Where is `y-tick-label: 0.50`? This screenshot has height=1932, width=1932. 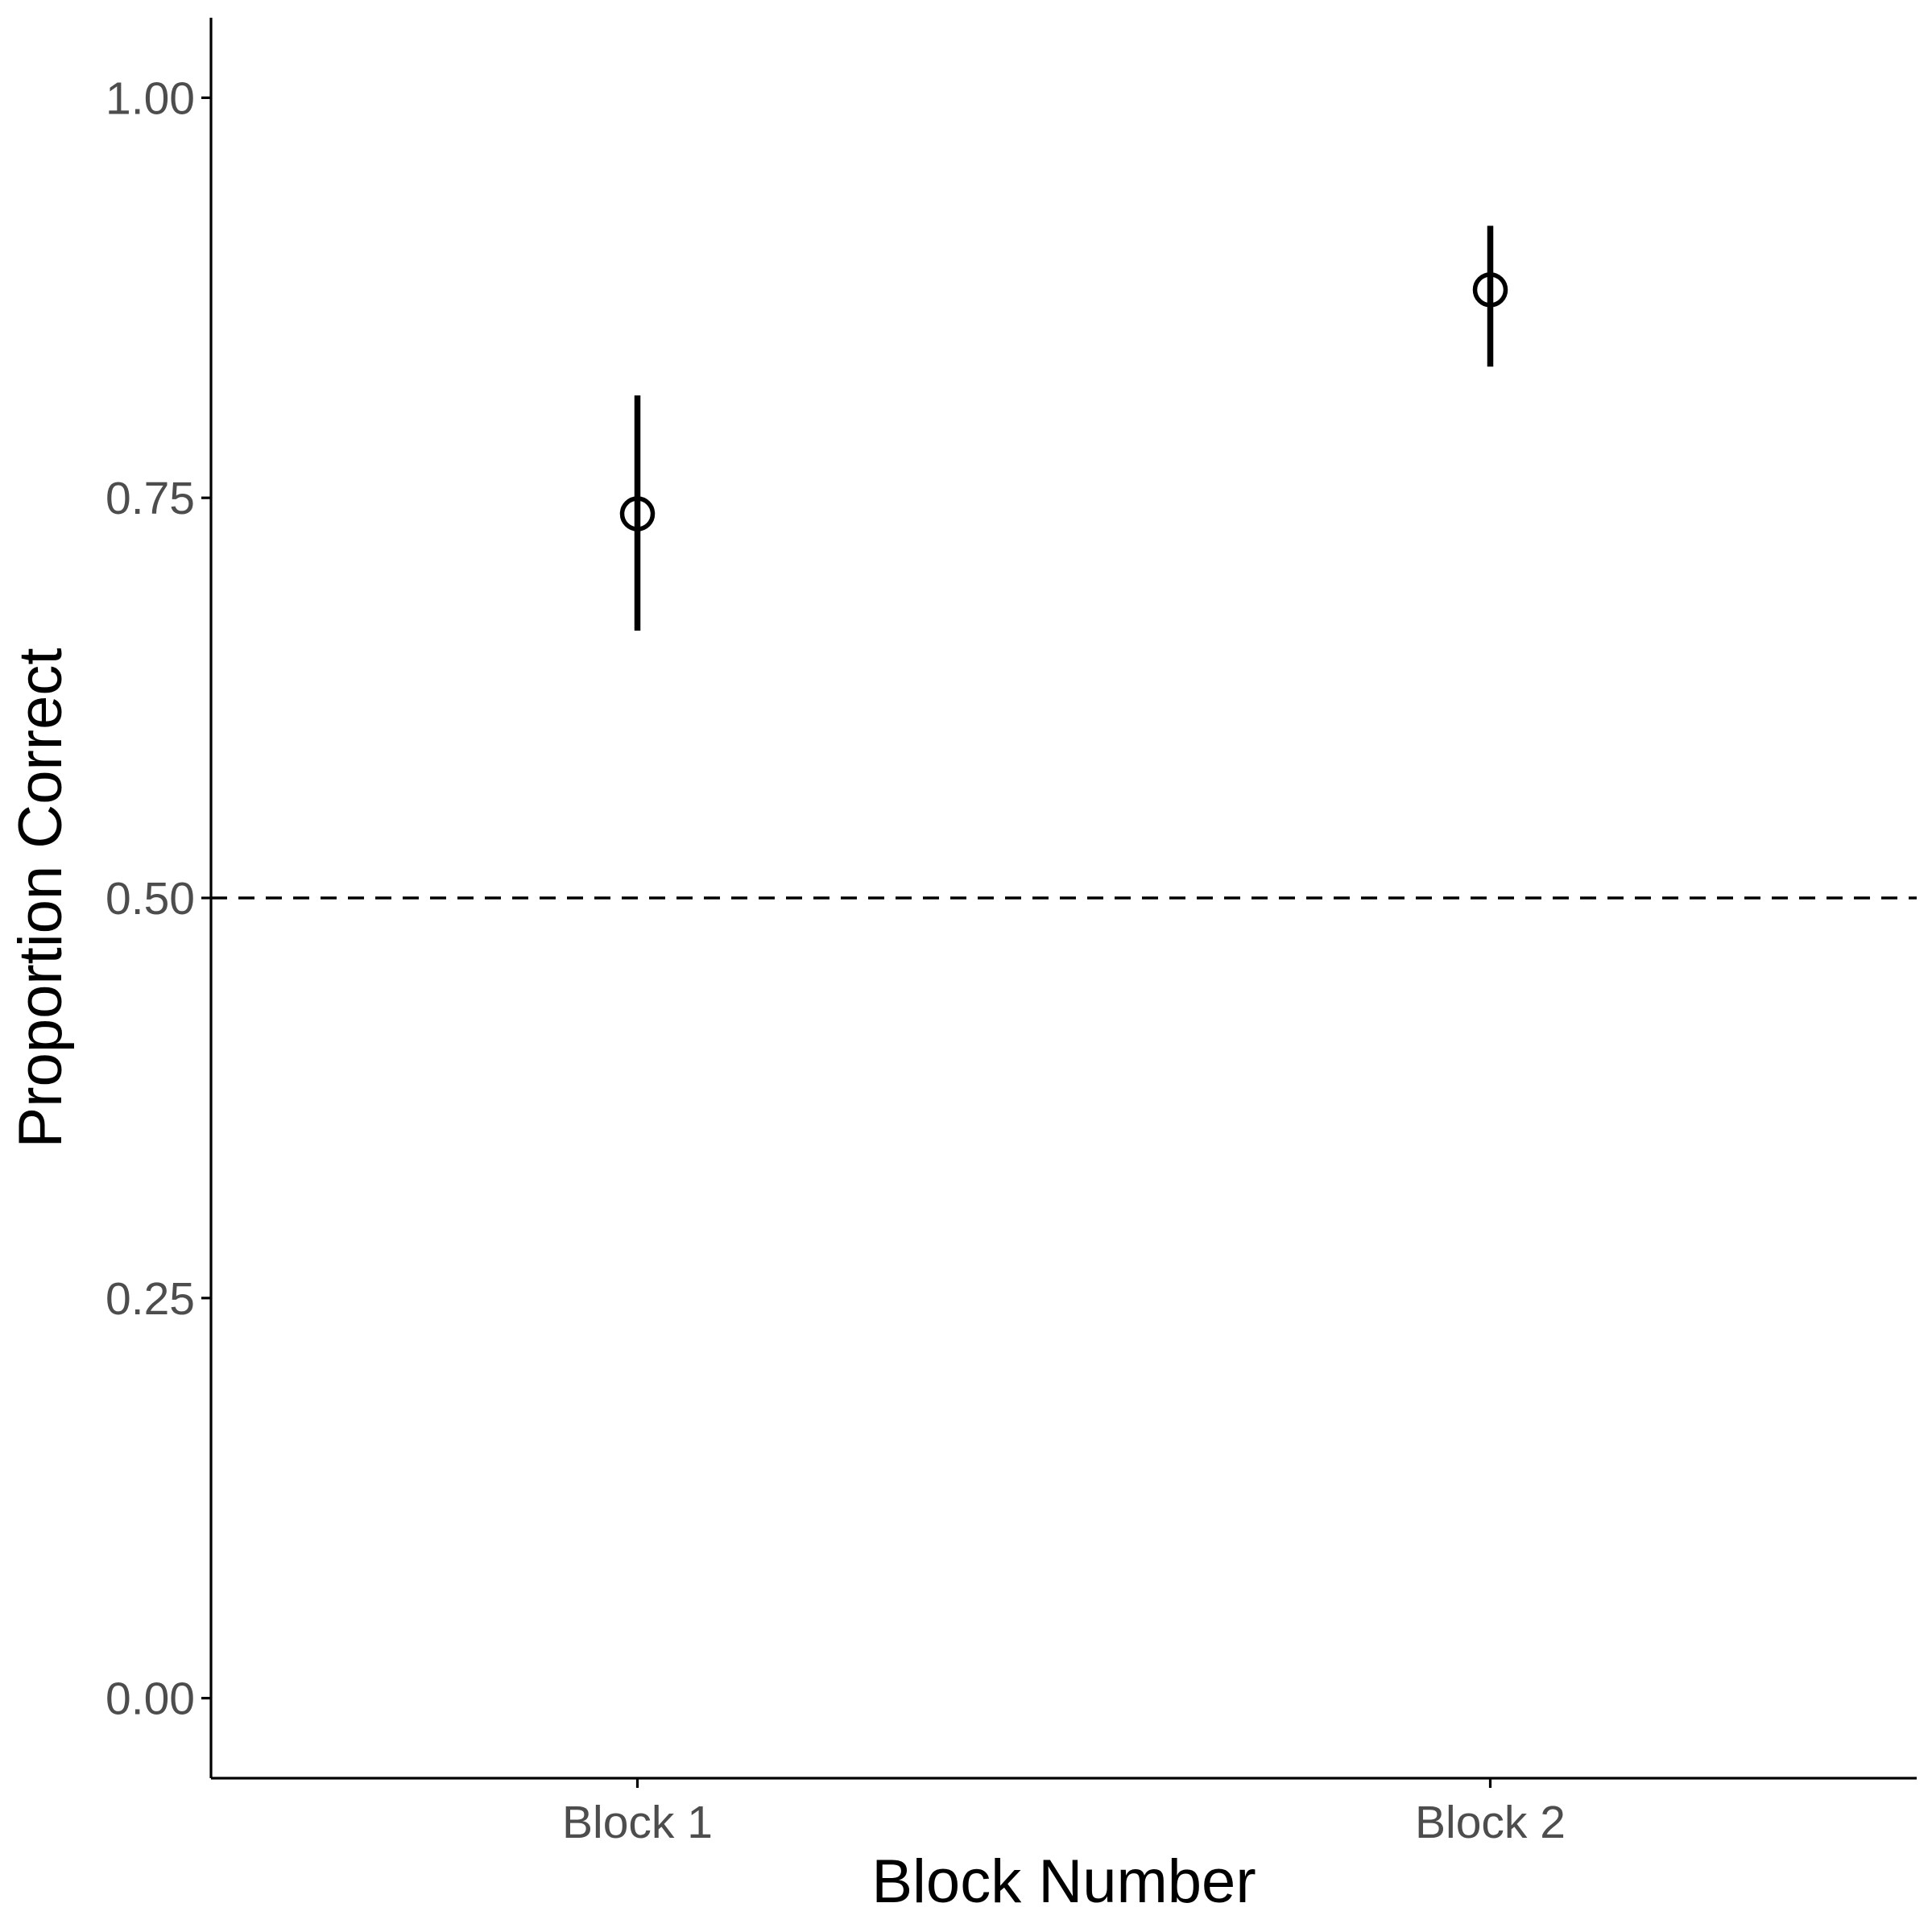 y-tick-label: 0.50 is located at coordinates (150, 899).